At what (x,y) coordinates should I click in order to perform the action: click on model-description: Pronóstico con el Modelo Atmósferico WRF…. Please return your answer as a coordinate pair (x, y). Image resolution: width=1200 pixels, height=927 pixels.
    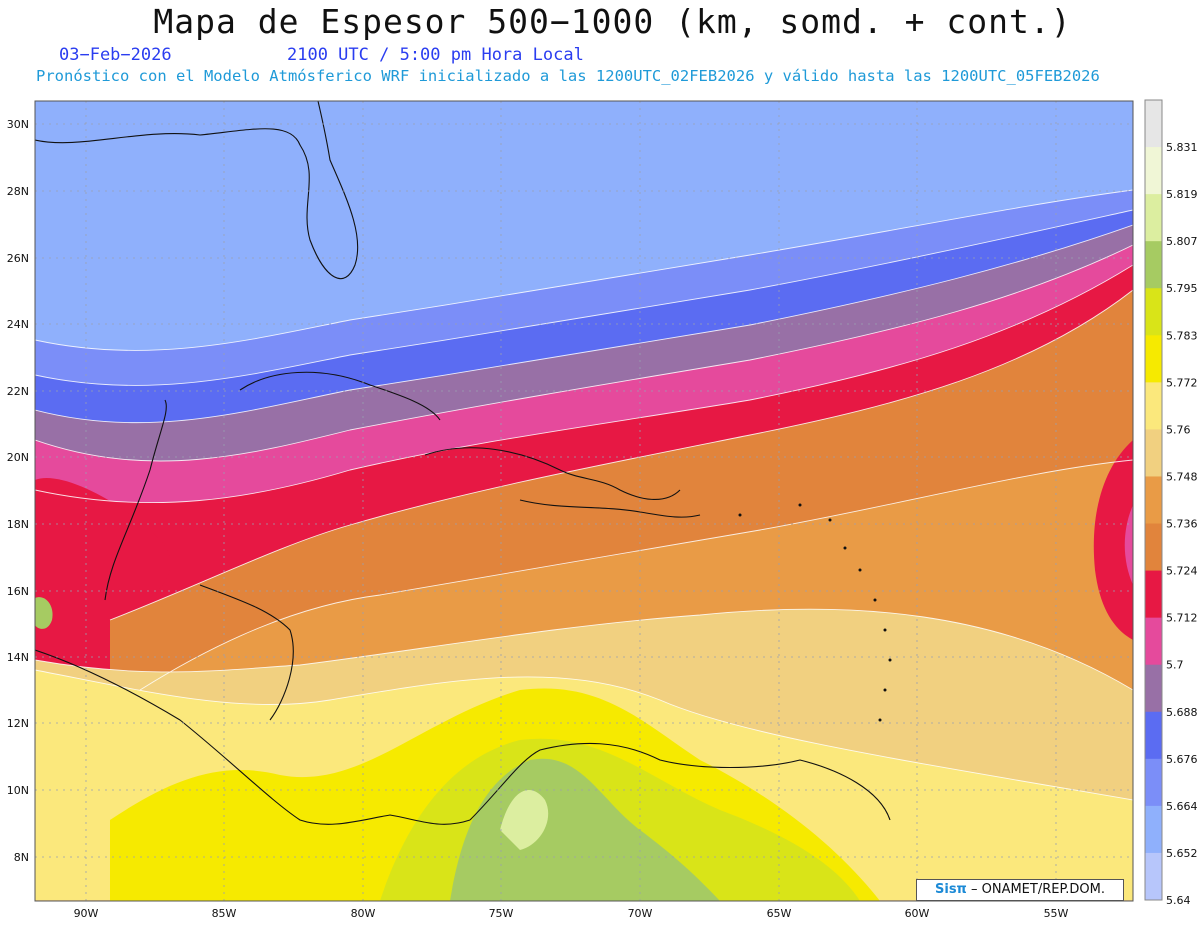
    Looking at the image, I should click on (568, 76).